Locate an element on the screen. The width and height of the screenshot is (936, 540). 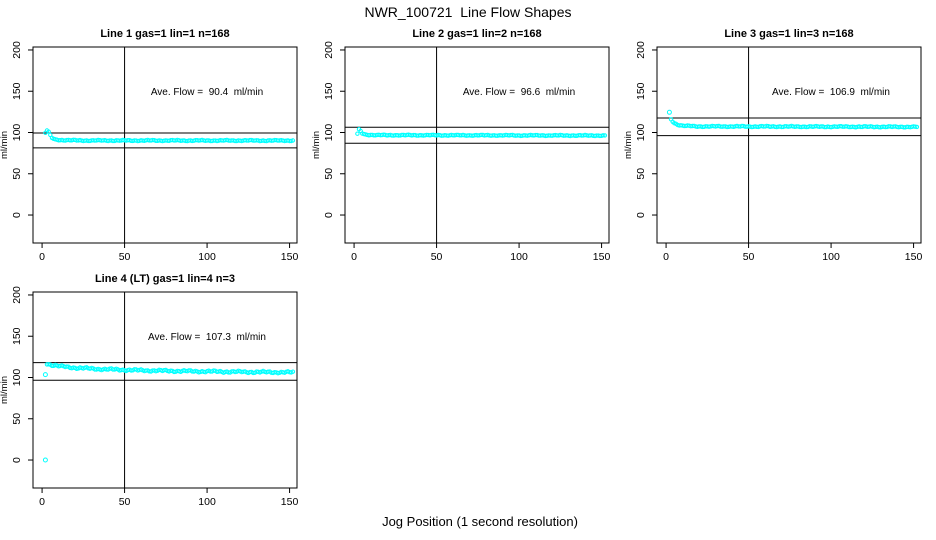
subplot-line2-plot-area: 0 50 100 150 0 50 100 150 200 is located at coordinates (466, 152).